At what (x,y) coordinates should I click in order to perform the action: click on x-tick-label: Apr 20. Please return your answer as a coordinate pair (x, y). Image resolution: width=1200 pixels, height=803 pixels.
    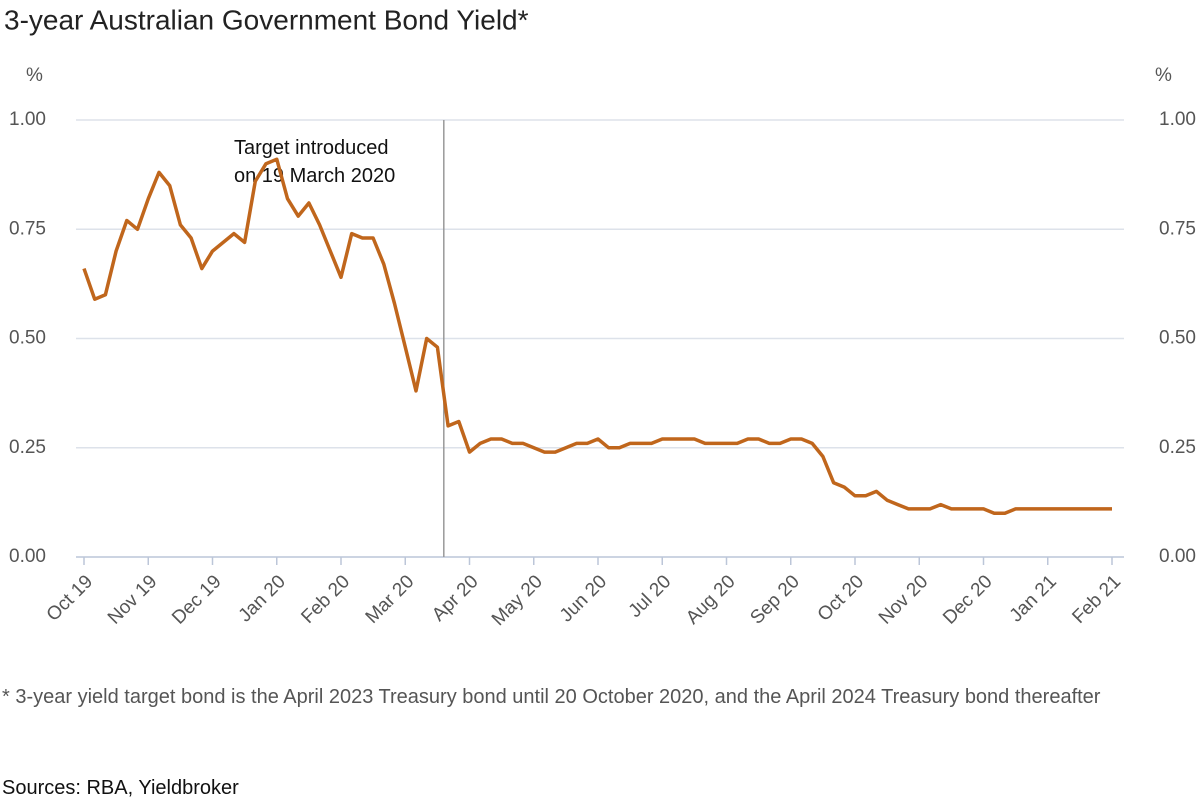
    Looking at the image, I should click on (455, 598).